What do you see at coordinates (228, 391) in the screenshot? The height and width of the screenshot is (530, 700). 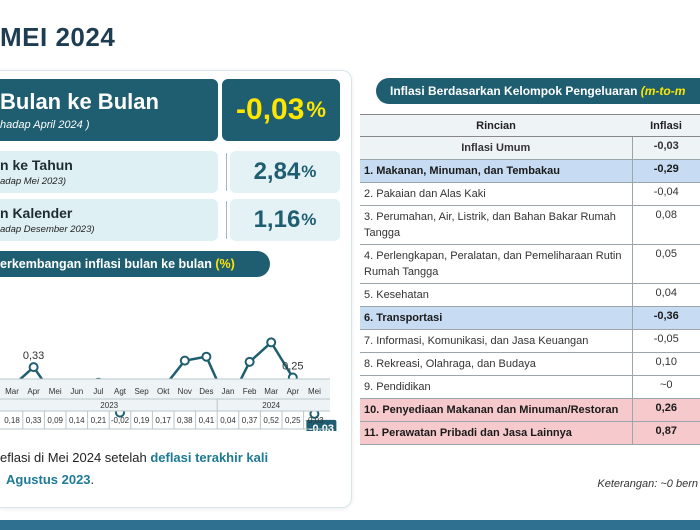 I see `x-tick-label: Jan` at bounding box center [228, 391].